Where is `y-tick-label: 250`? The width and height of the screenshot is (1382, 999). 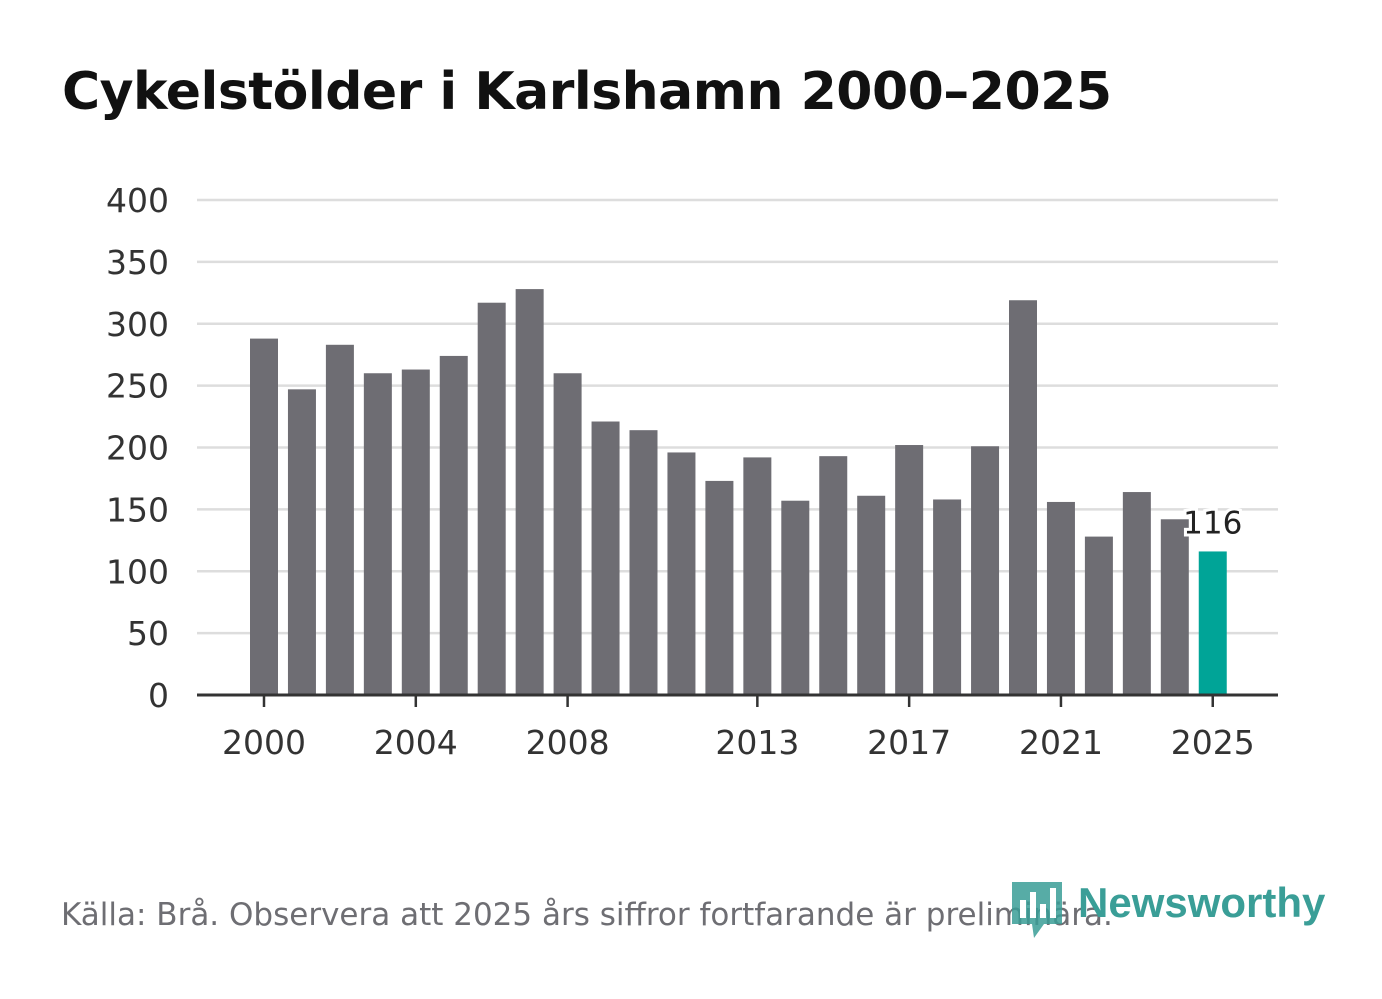
y-tick-label: 250 is located at coordinates (137, 386).